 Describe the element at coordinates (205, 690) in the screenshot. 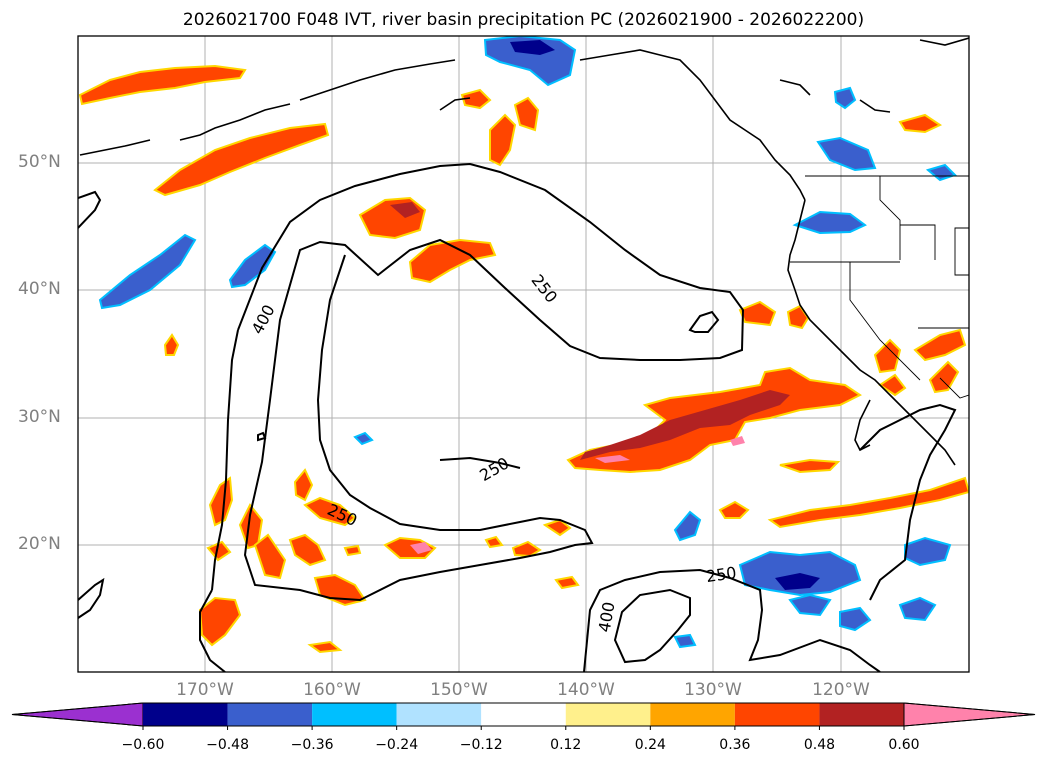

I see `lon-label: 170°W` at that location.